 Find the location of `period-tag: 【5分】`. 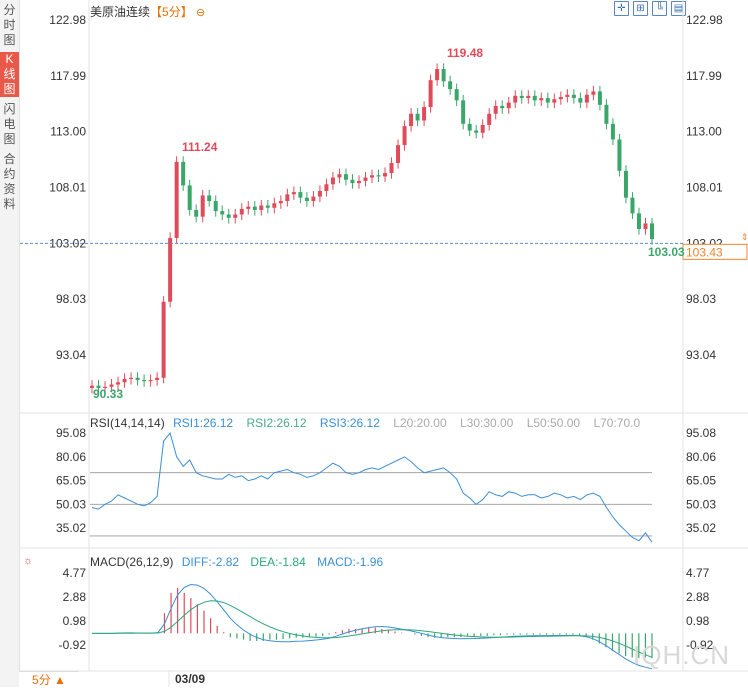

period-tag: 【5分】 is located at coordinates (171, 12).